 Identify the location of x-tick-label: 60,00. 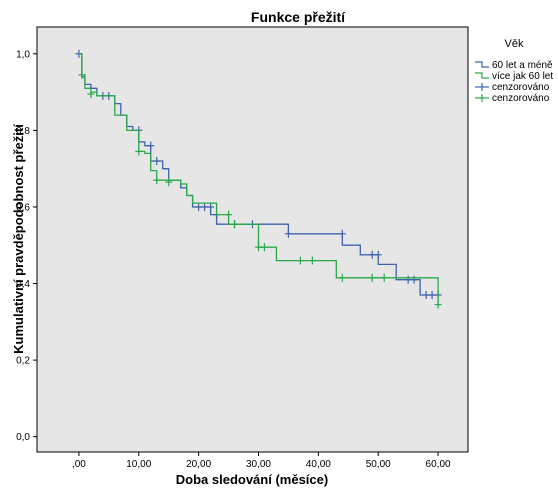
(438, 464).